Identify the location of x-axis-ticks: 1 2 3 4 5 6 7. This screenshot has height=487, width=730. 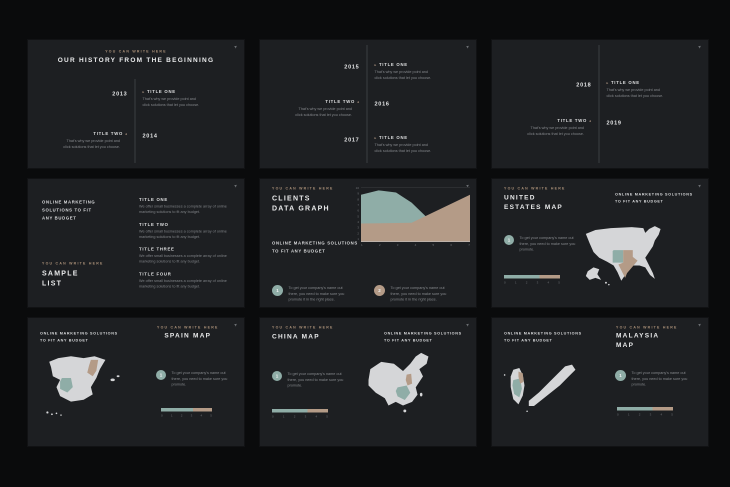
(411, 245).